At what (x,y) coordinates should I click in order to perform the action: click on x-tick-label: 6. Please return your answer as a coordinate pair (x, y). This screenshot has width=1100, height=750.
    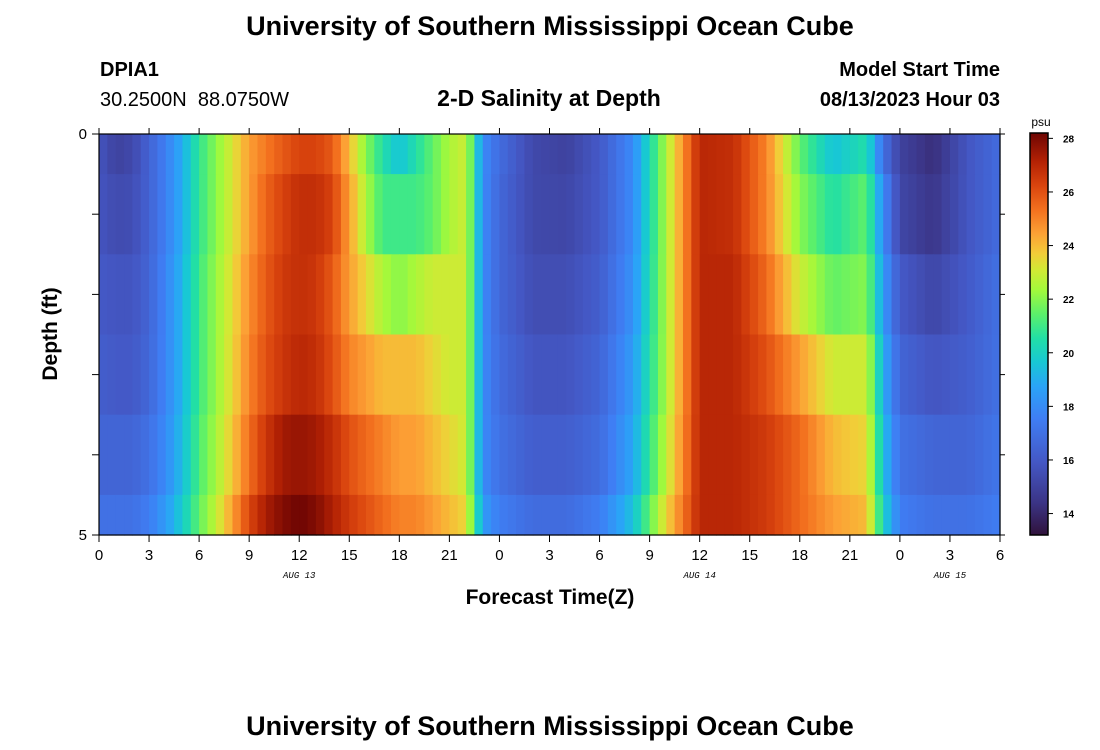
    Looking at the image, I should click on (599, 555).